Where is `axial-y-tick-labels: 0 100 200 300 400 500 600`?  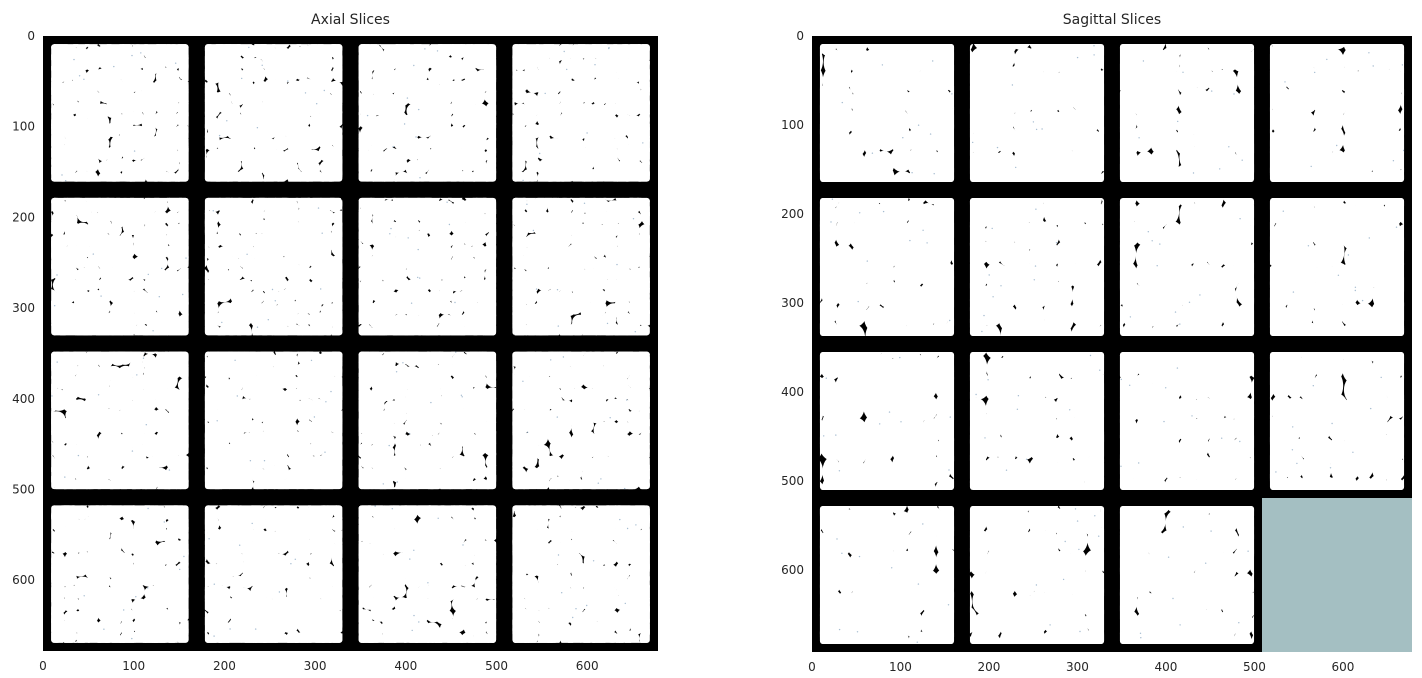
axial-y-tick-labels: 0 100 200 300 400 500 600 is located at coordinates (23, 308).